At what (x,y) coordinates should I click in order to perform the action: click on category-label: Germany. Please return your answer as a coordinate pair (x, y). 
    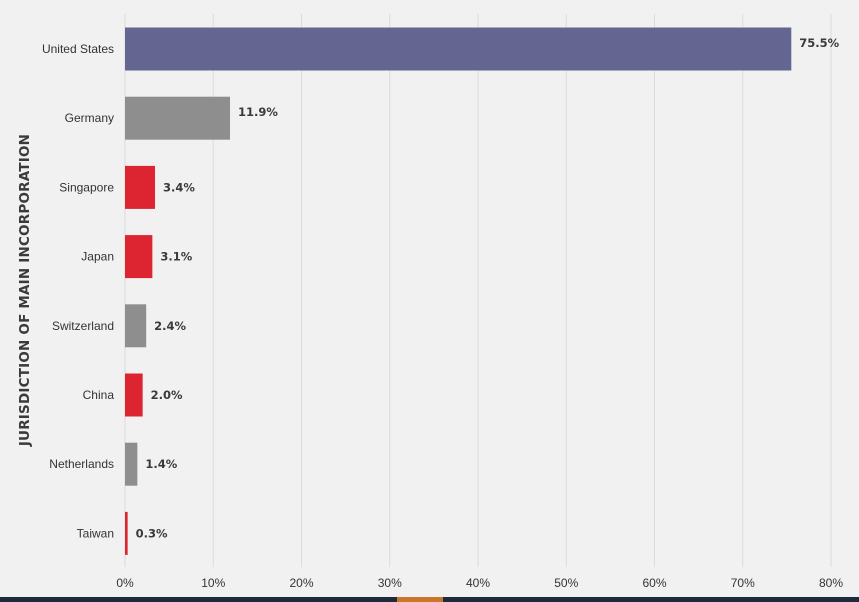
    Looking at the image, I should click on (89, 118).